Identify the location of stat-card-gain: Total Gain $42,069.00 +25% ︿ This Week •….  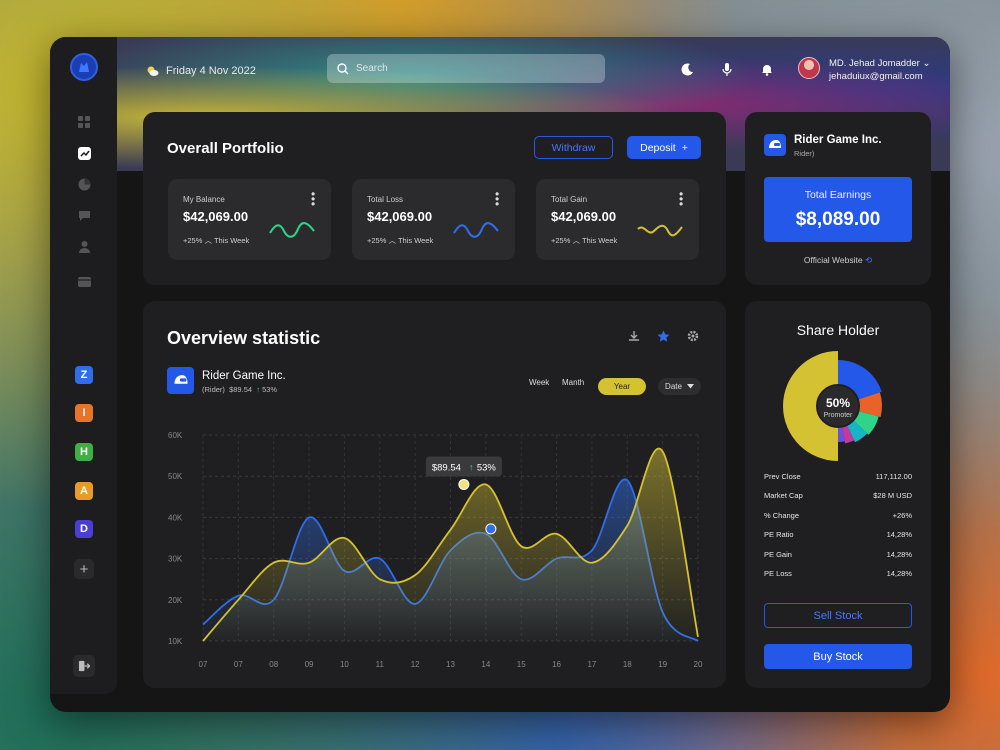
(617, 219).